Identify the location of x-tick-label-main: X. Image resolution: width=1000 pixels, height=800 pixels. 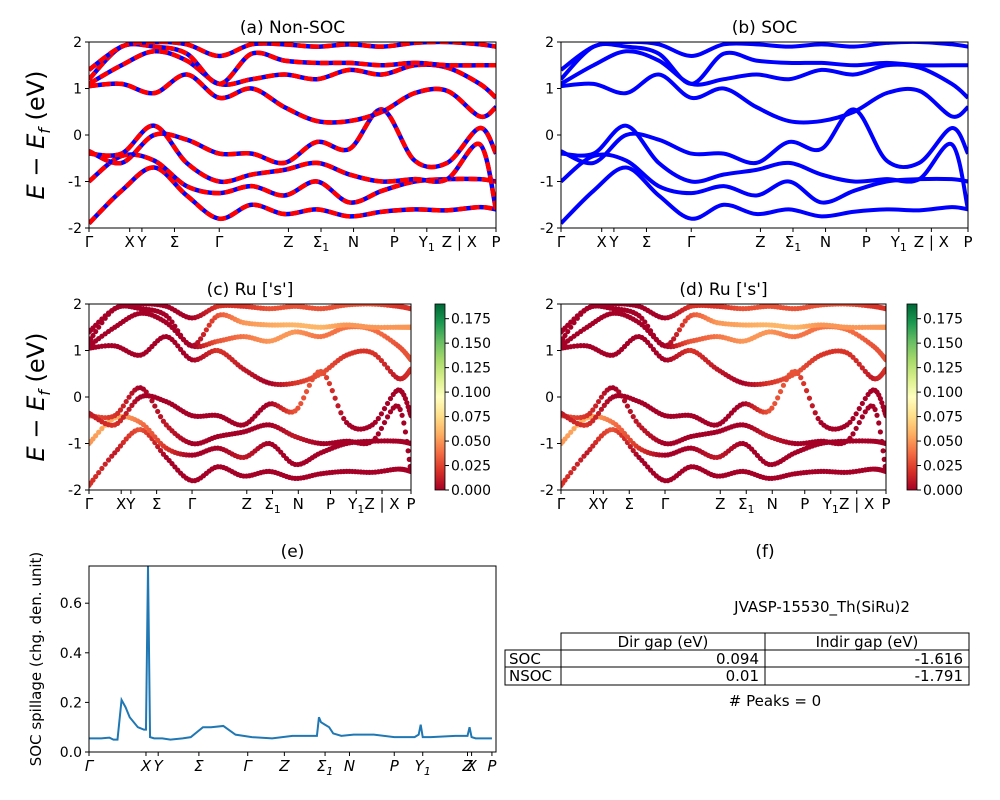
(602, 242).